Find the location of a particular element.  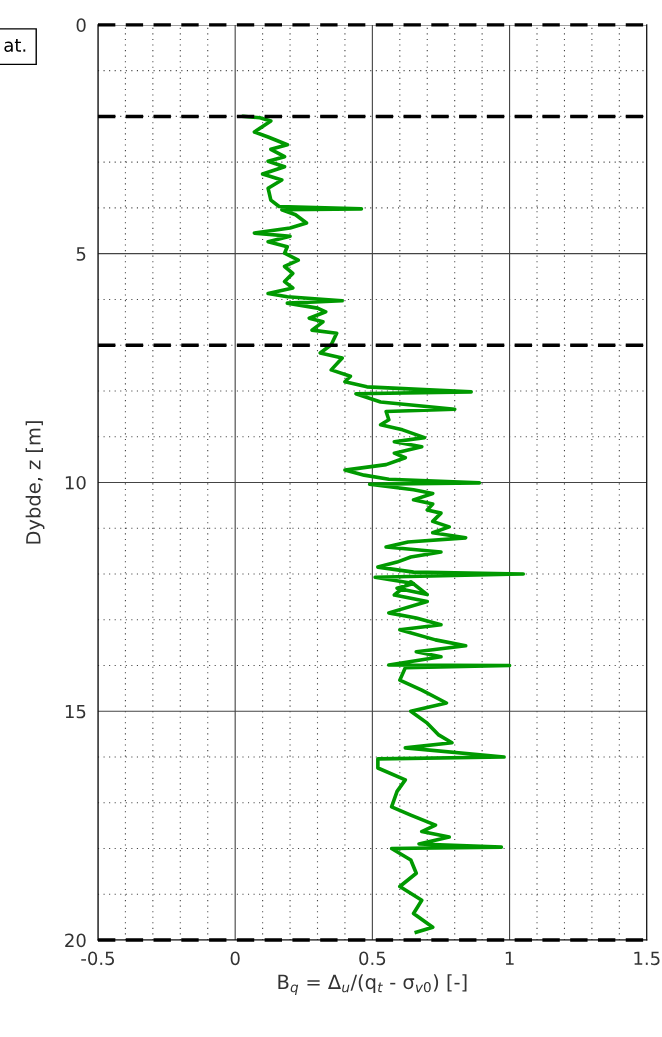

x-tick-label: 1.5 is located at coordinates (647, 958).